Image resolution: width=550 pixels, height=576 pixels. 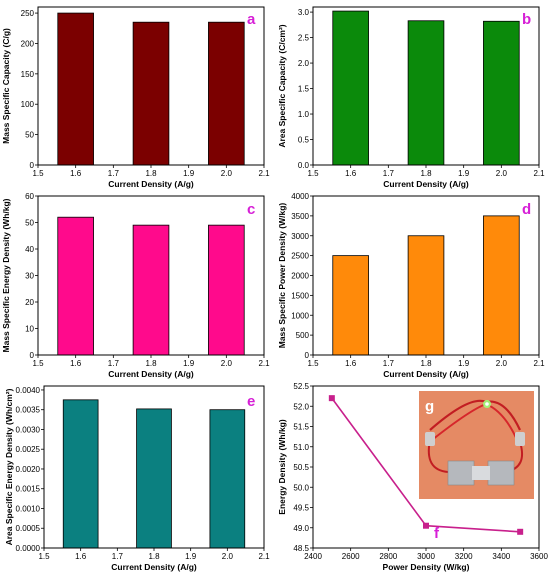 I want to click on y-tick-label: 3.0, so click(x=304, y=12).